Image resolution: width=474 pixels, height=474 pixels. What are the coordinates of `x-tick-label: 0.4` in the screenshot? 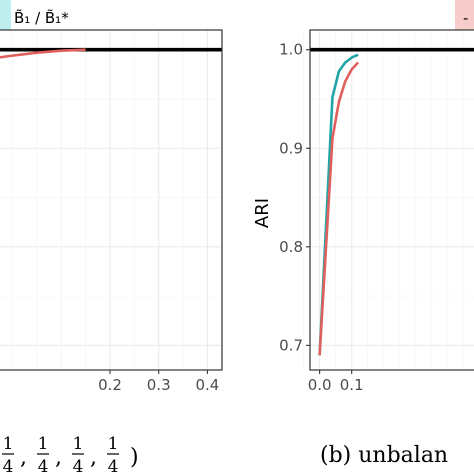 It's located at (207, 385).